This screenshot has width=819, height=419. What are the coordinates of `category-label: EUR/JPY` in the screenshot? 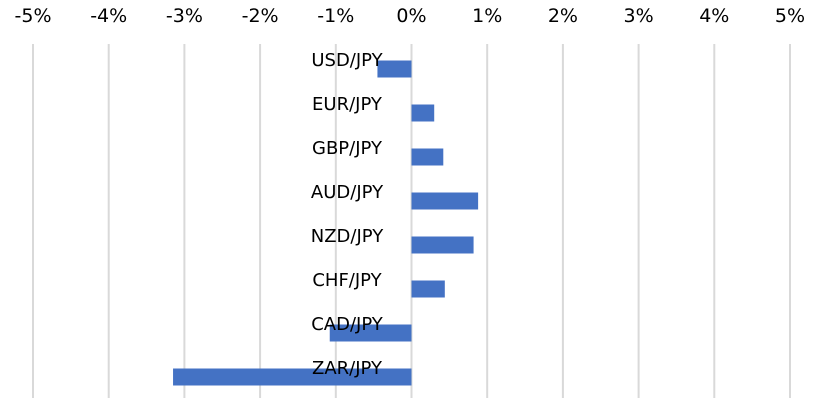 It's located at (347, 104).